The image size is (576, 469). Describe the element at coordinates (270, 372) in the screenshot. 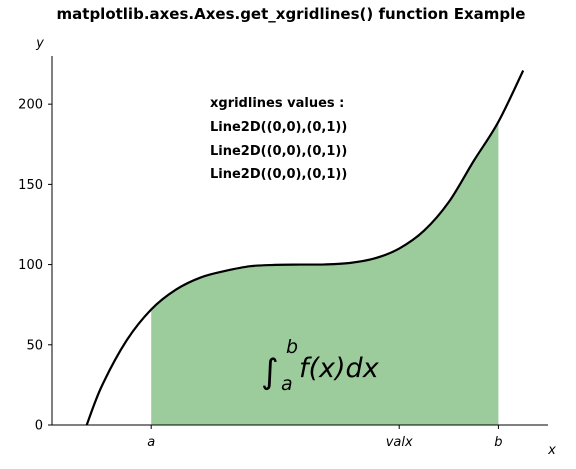

I see `integral-sign: ∫` at that location.